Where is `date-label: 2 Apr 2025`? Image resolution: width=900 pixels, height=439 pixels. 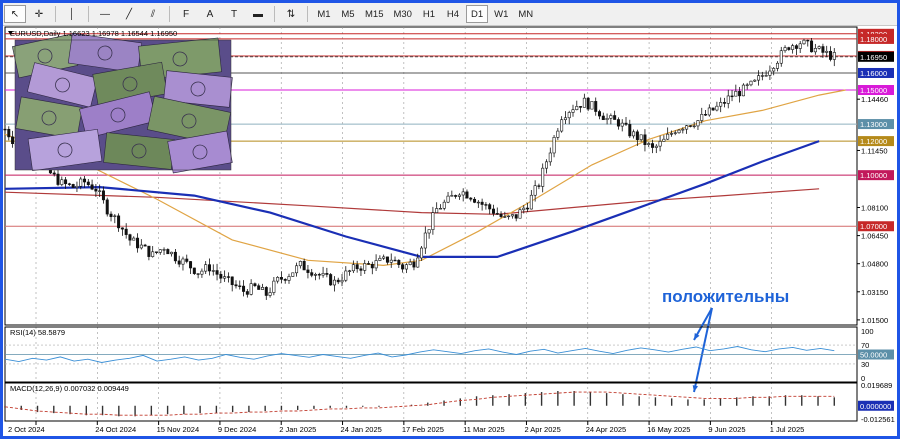 date-label: 2 Apr 2025 is located at coordinates (542, 429).